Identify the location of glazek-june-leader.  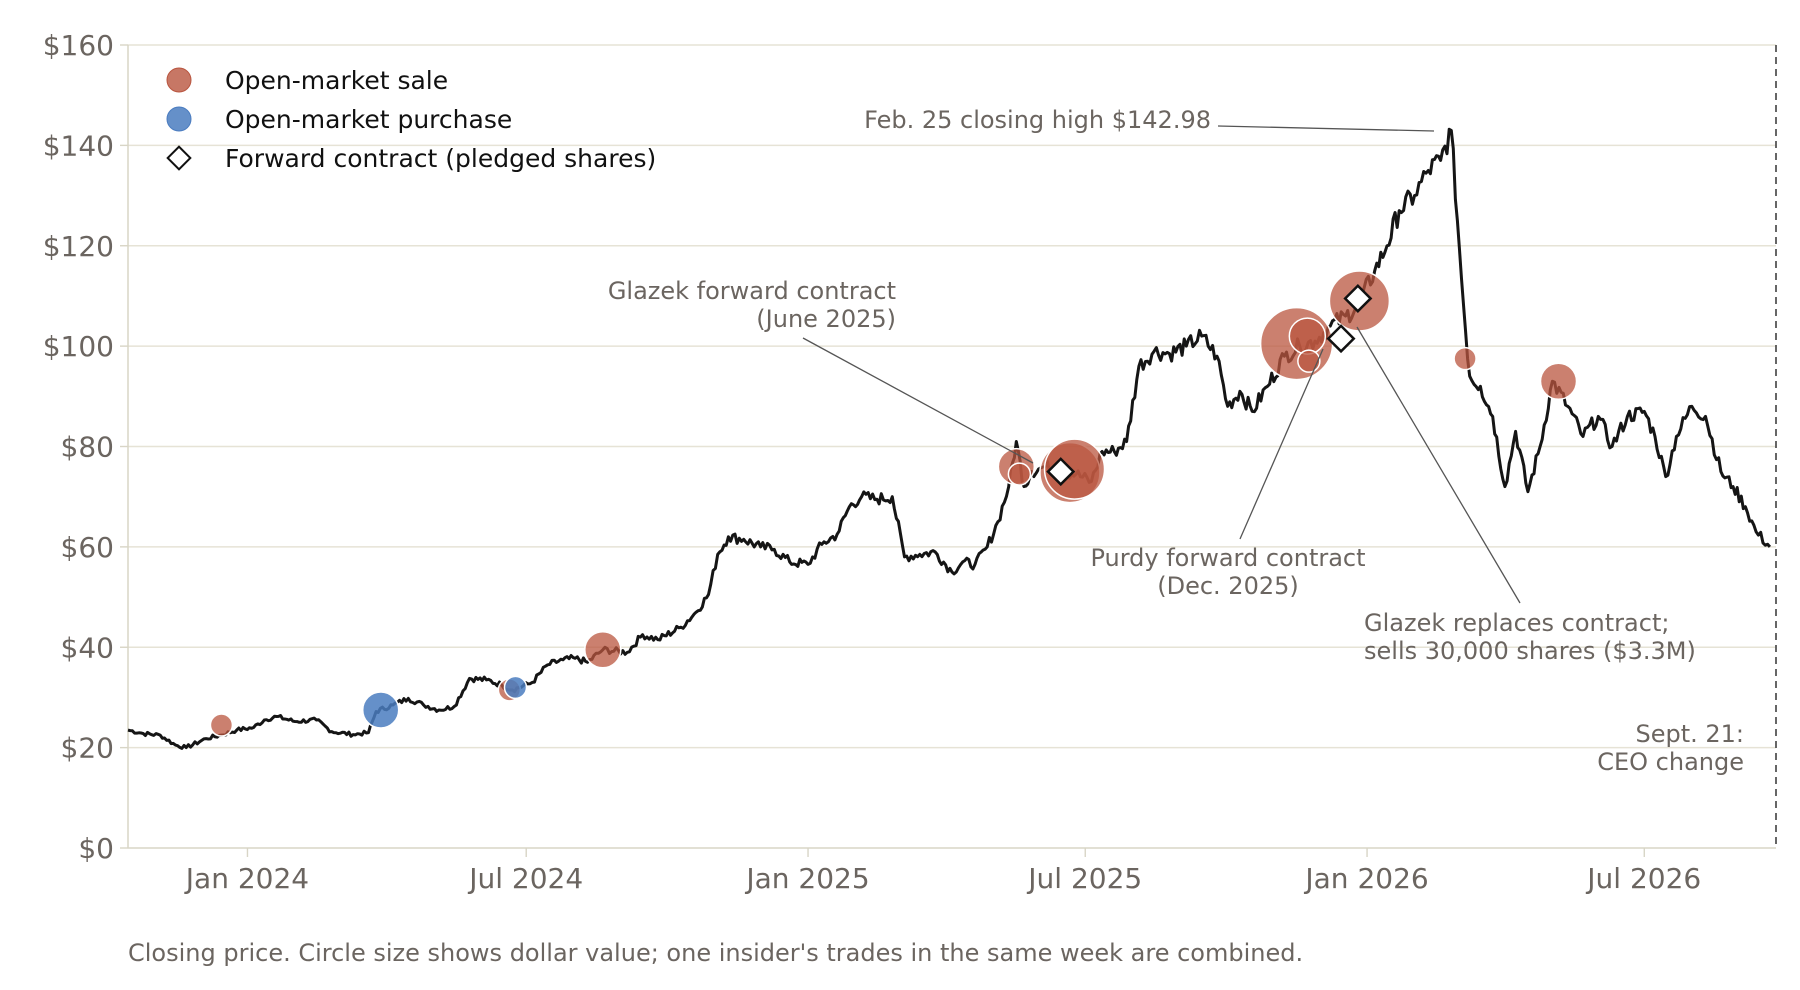
(918, 400).